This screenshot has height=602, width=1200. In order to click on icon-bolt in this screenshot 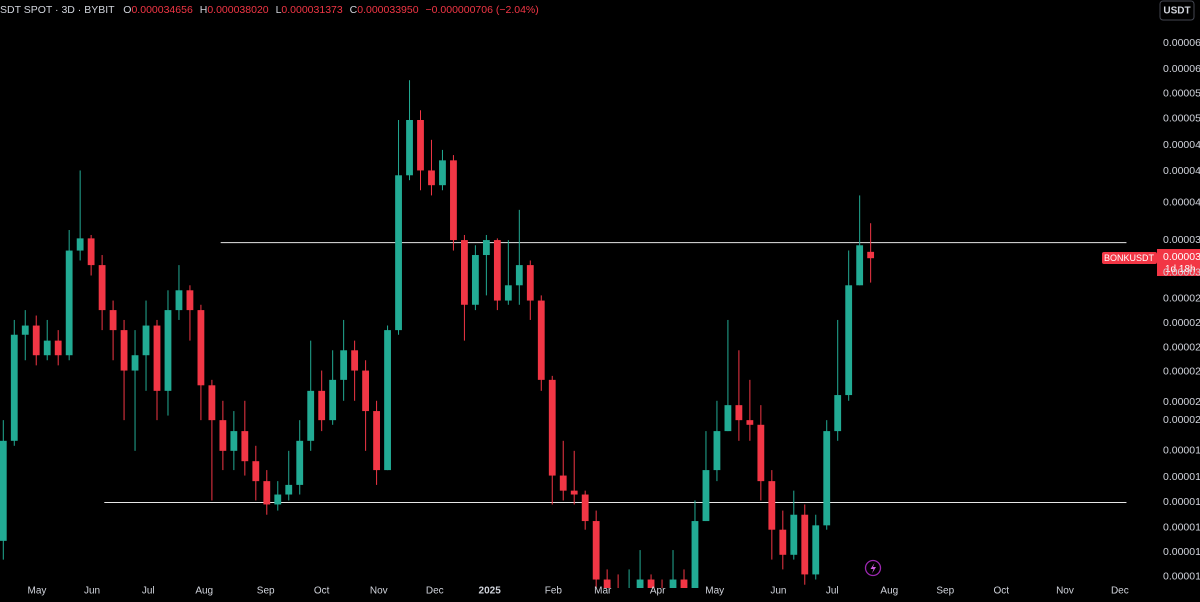, I will do `click(873, 568)`.